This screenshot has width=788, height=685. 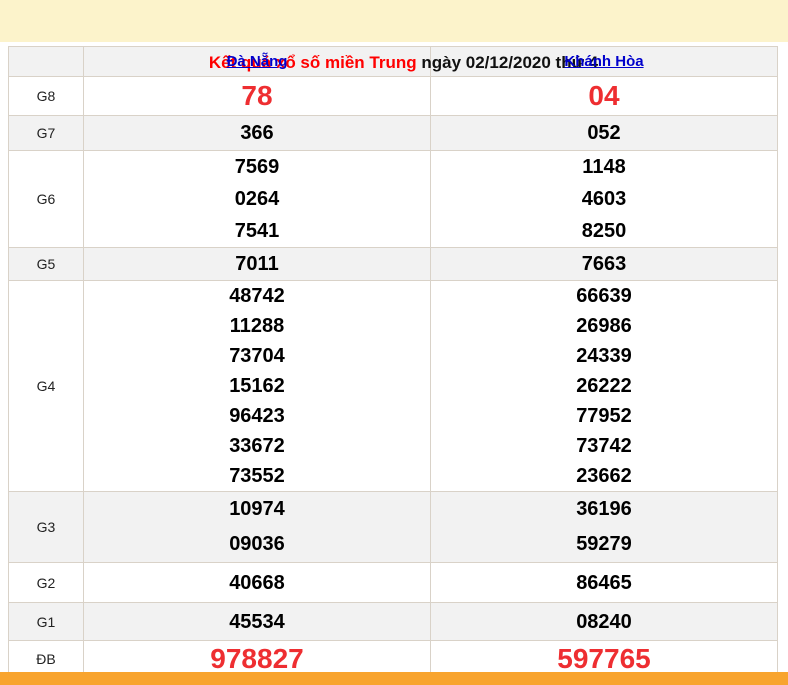 What do you see at coordinates (604, 509) in the screenshot?
I see `result-number: 36196` at bounding box center [604, 509].